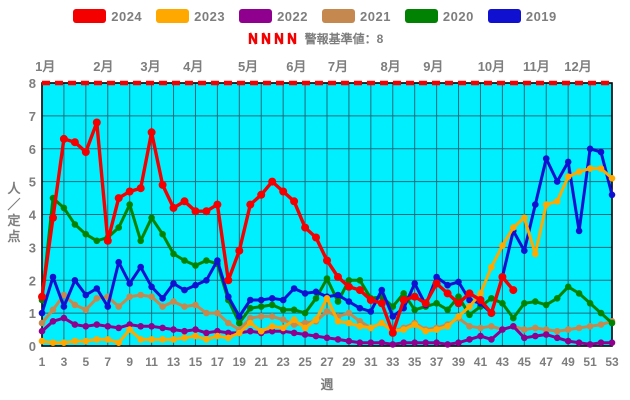  What do you see at coordinates (13, 220) in the screenshot?
I see `y-axis-title-char: 定` at bounding box center [13, 220].